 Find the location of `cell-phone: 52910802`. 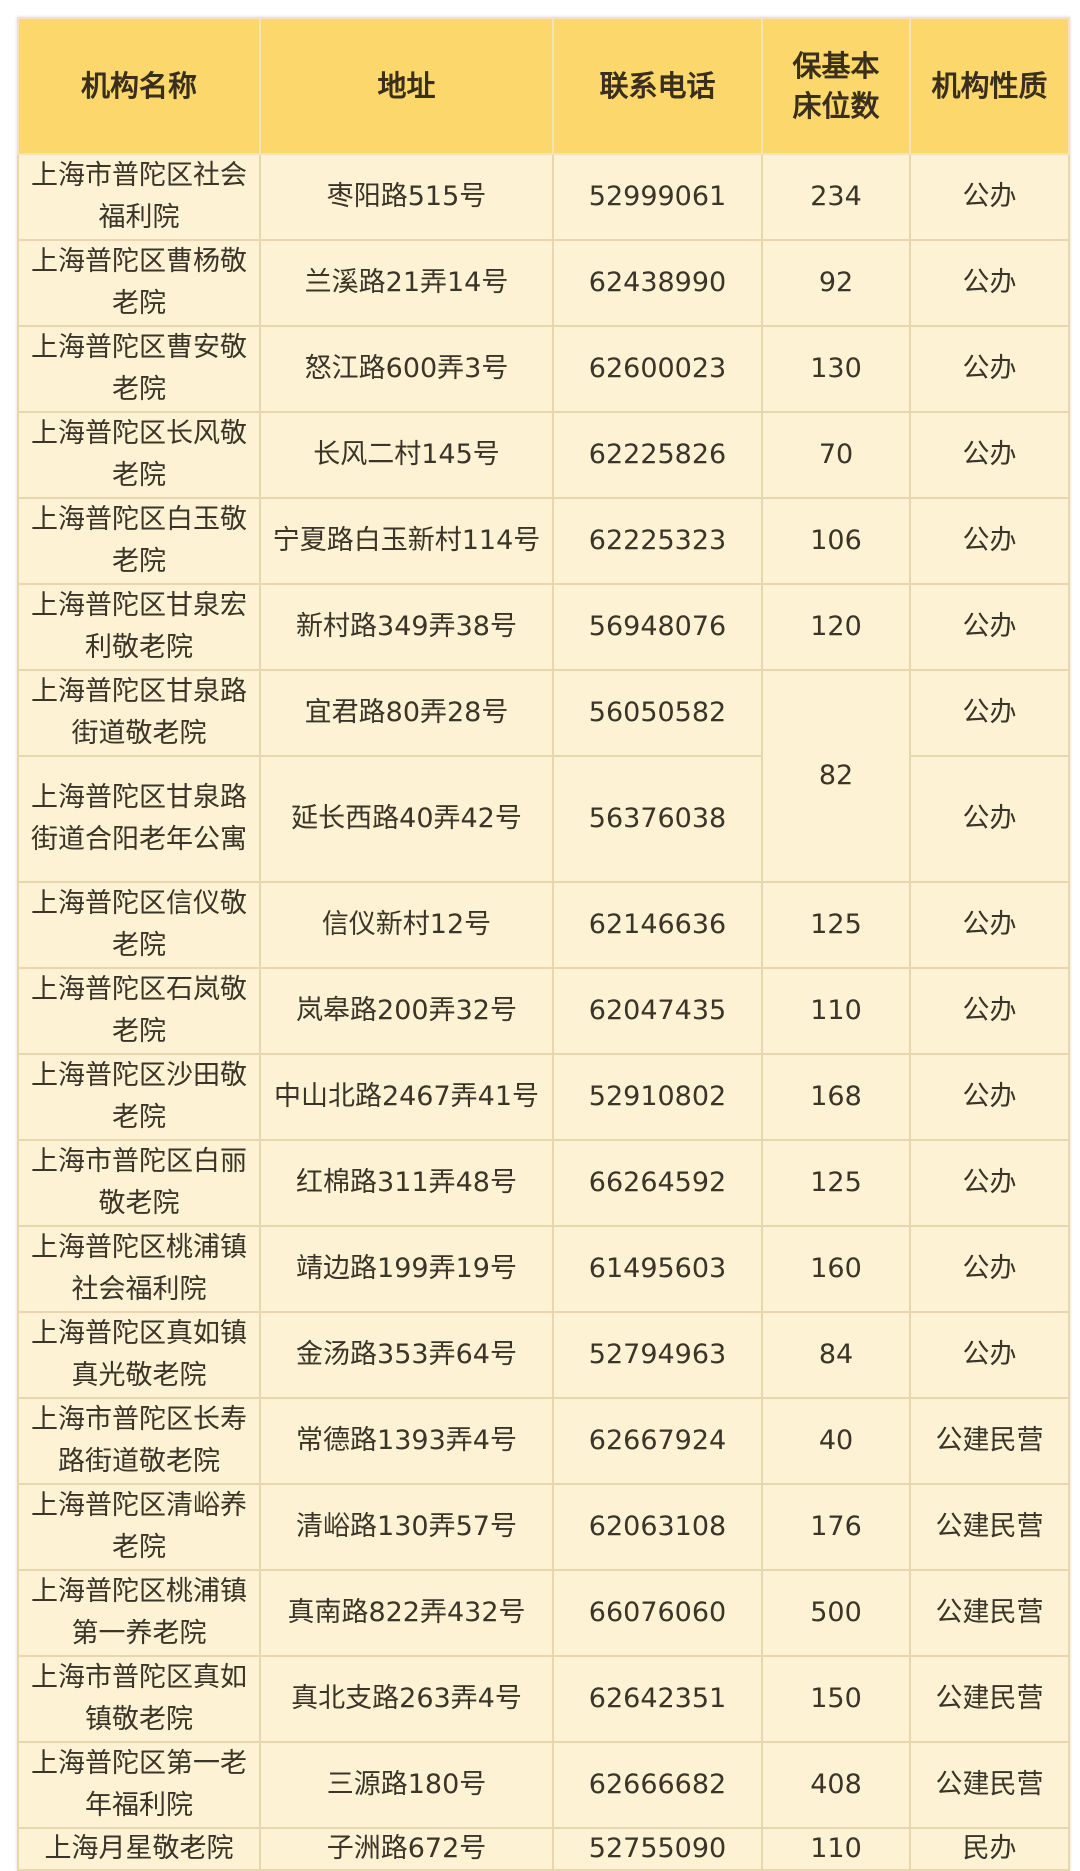

cell-phone: 52910802 is located at coordinates (657, 1097).